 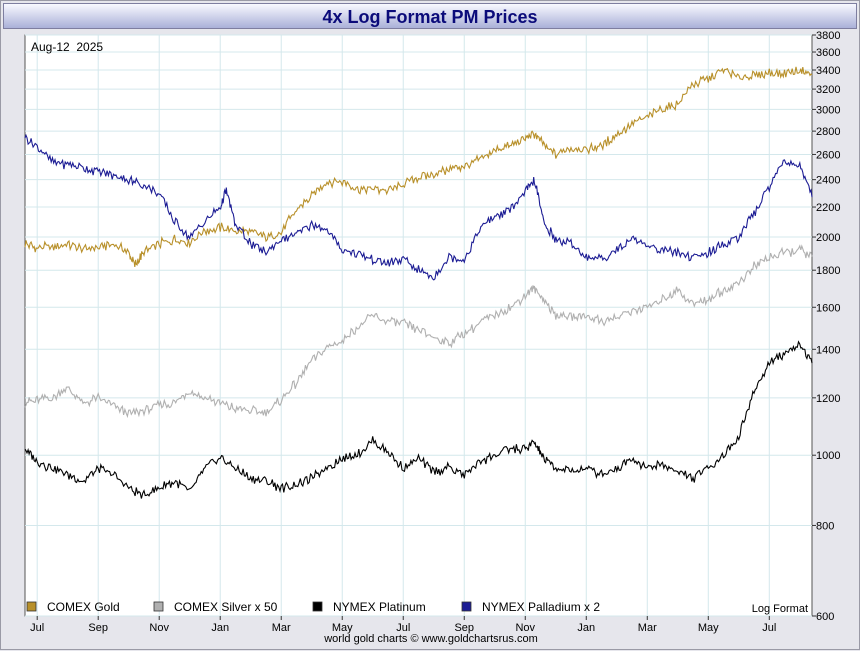 What do you see at coordinates (828, 271) in the screenshot?
I see `y-tick-label: 1800` at bounding box center [828, 271].